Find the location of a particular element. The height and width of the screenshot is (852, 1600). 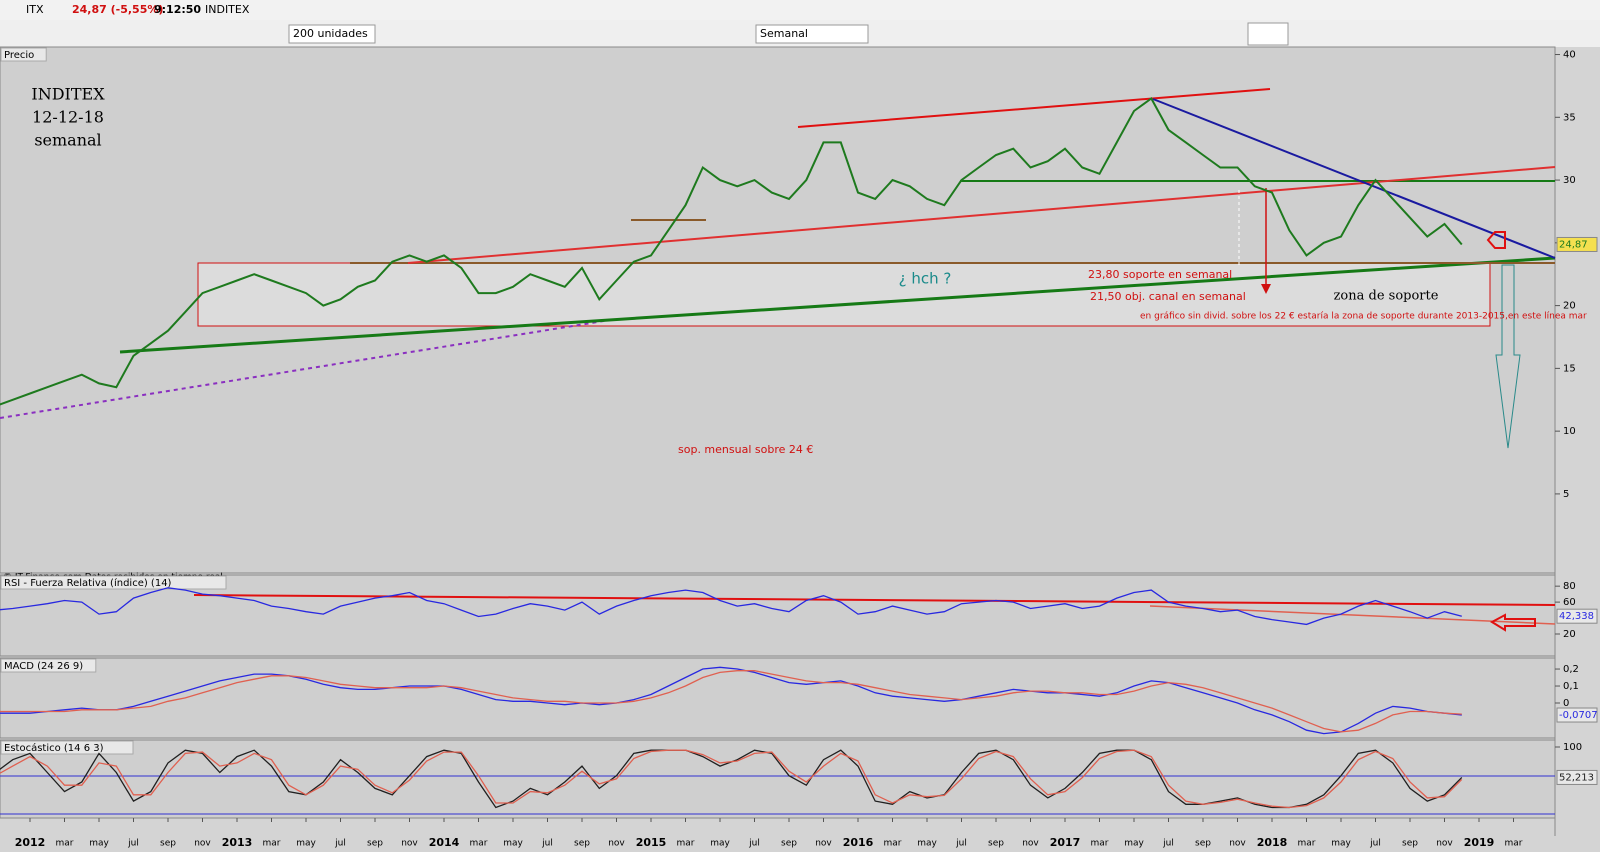

target-arrow is located at coordinates (1508, 356).